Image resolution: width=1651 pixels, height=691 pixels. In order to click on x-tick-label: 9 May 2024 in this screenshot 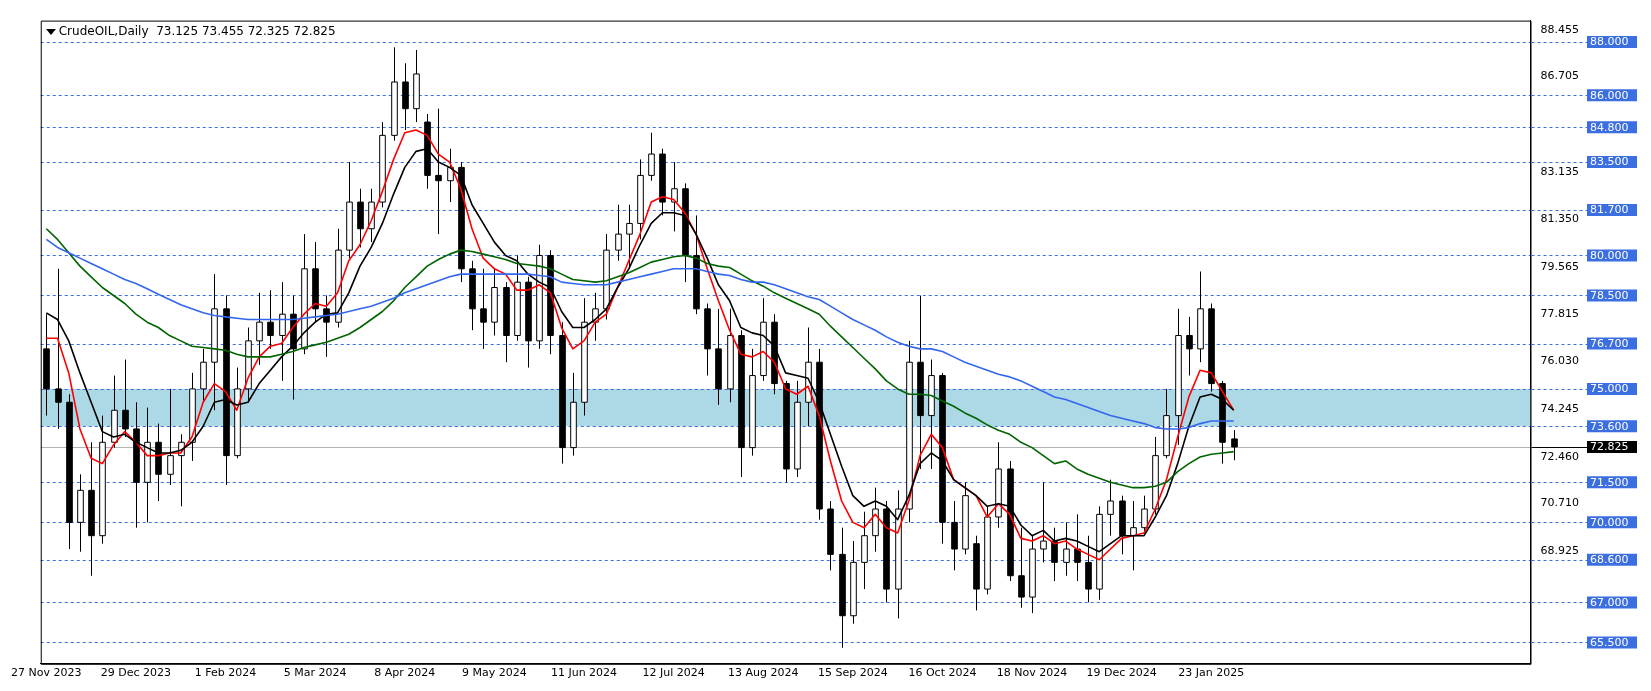, I will do `click(494, 673)`.